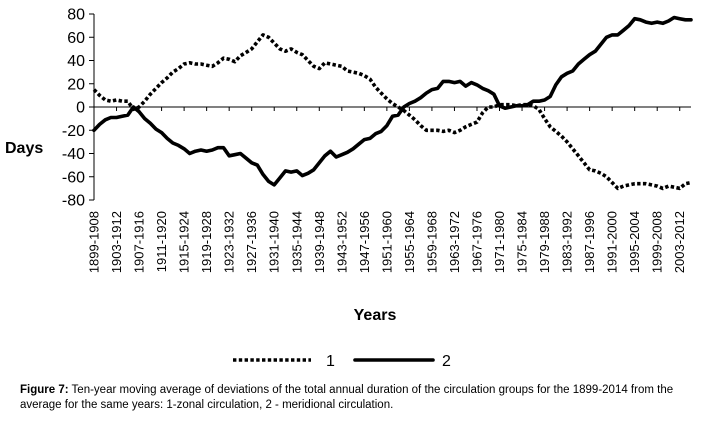 The height and width of the screenshot is (422, 710). I want to click on y-tick-label: -80, so click(73, 201).